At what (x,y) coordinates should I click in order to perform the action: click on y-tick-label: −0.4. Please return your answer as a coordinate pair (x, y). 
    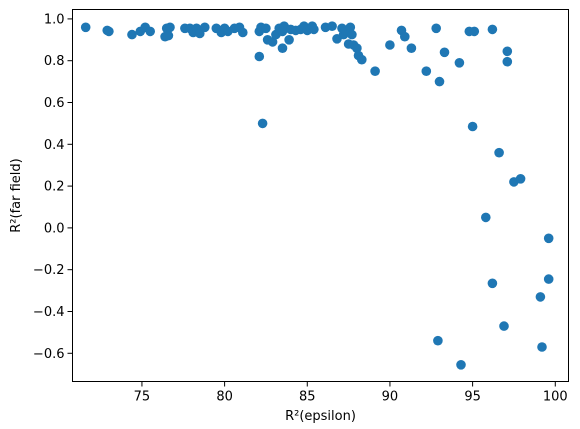
    Looking at the image, I should click on (49, 312).